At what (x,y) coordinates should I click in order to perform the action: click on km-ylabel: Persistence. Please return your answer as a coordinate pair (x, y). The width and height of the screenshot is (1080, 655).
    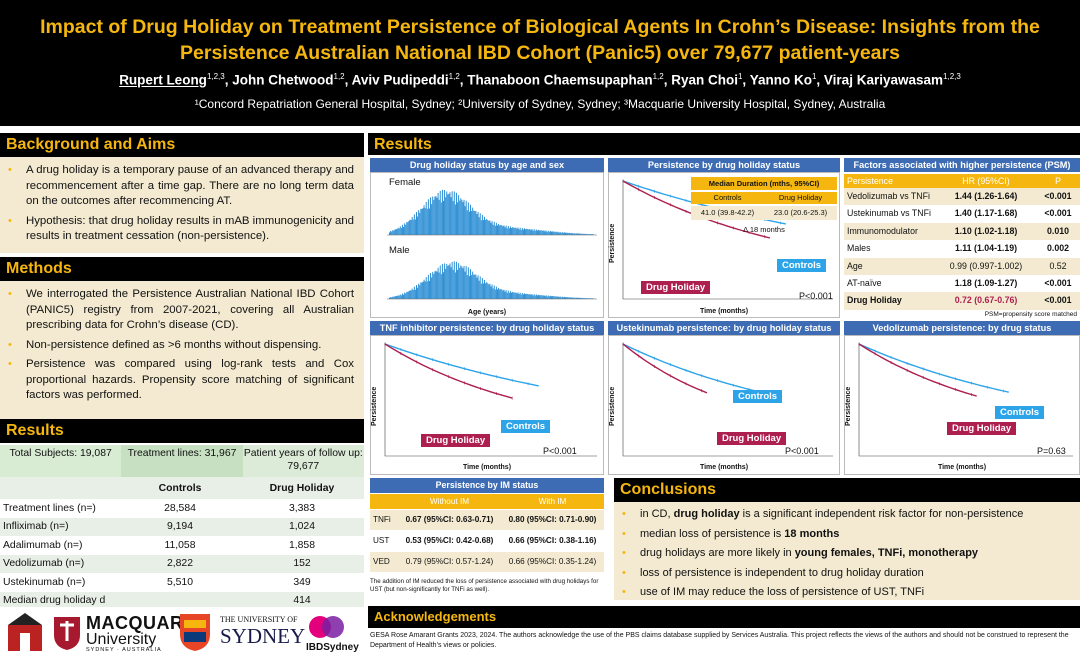
    Looking at the image, I should click on (612, 243).